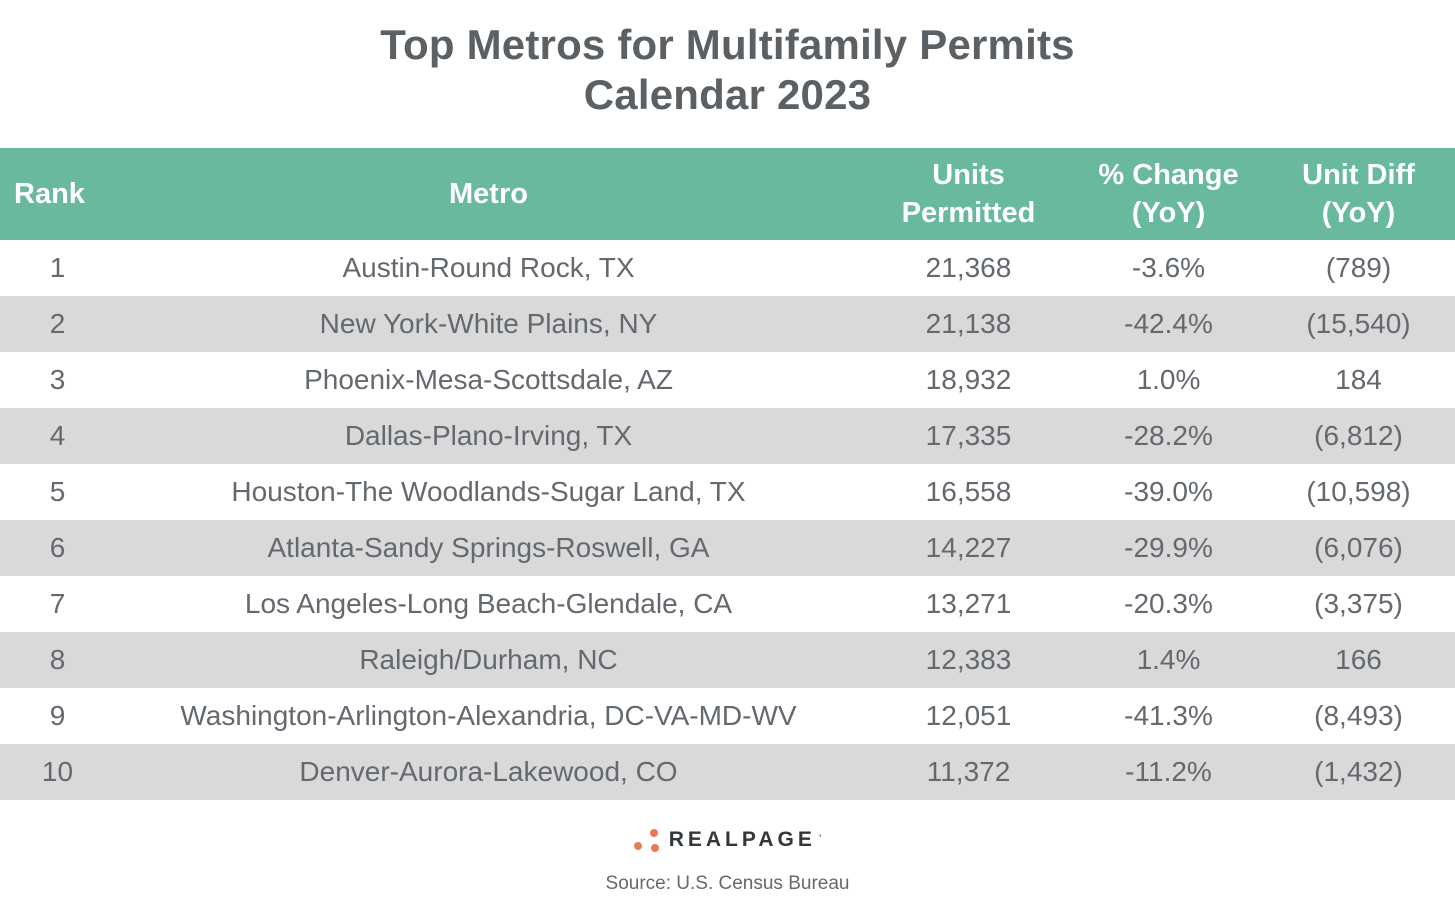 This screenshot has height=923, width=1455. I want to click on unit-diff-cell: (3,375), so click(1358, 603).